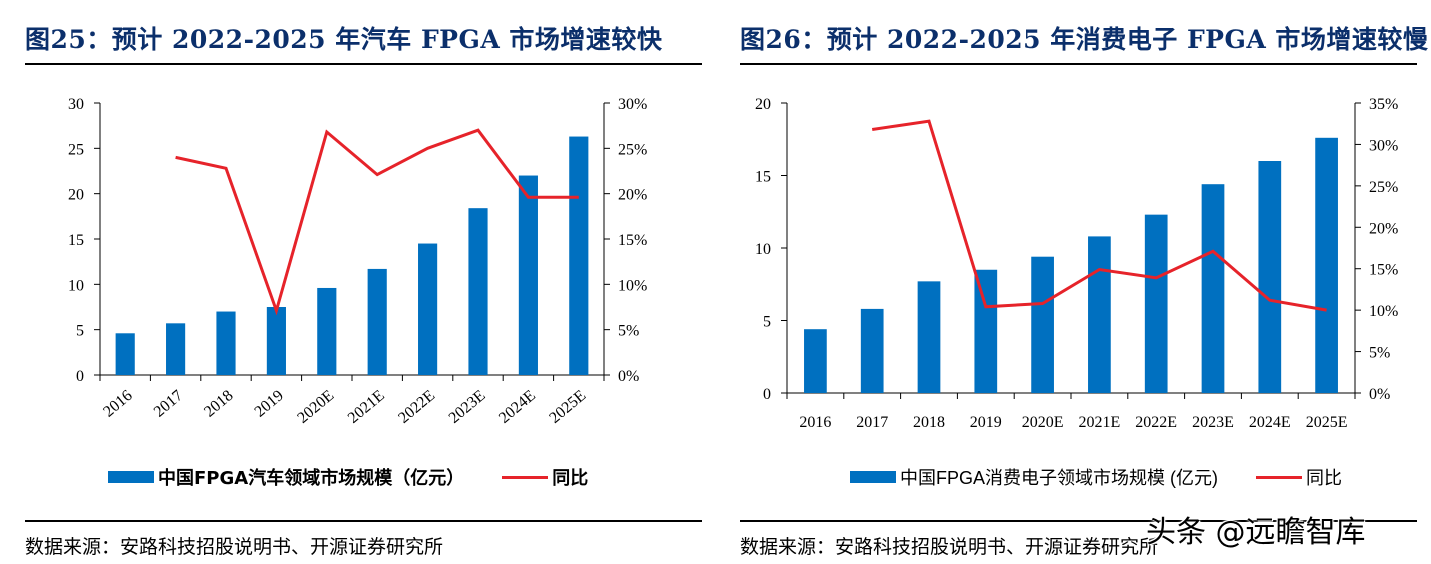 This screenshot has width=1431, height=564. I want to click on right-x-tick-label: 2017, so click(872, 422).